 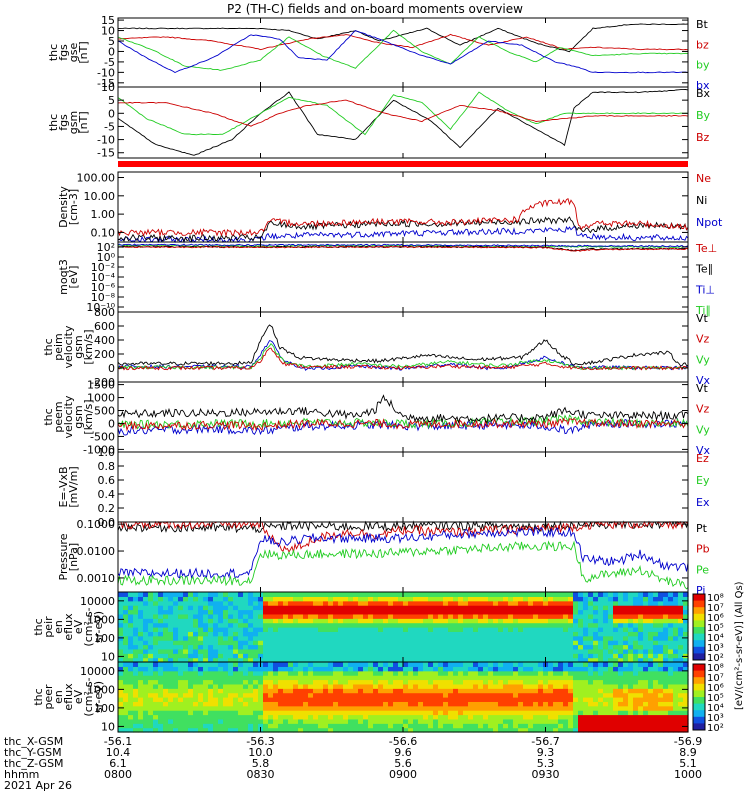 What do you see at coordinates (111, 51) in the screenshot?
I see `y-tick-label: 0` at bounding box center [111, 51].